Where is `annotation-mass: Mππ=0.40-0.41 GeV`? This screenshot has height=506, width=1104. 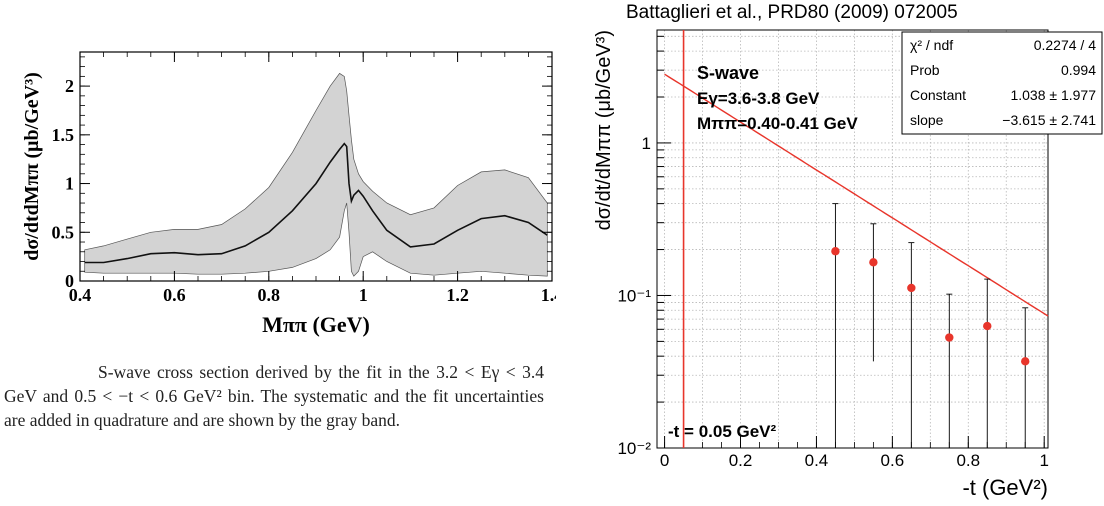 annotation-mass: Mππ=0.40-0.41 GeV is located at coordinates (777, 123).